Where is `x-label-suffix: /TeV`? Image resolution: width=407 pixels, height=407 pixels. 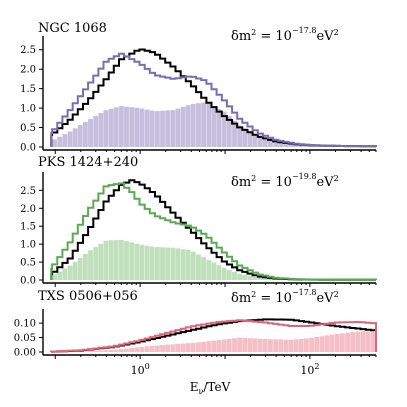 x-label-suffix: /TeV is located at coordinates (216, 387).